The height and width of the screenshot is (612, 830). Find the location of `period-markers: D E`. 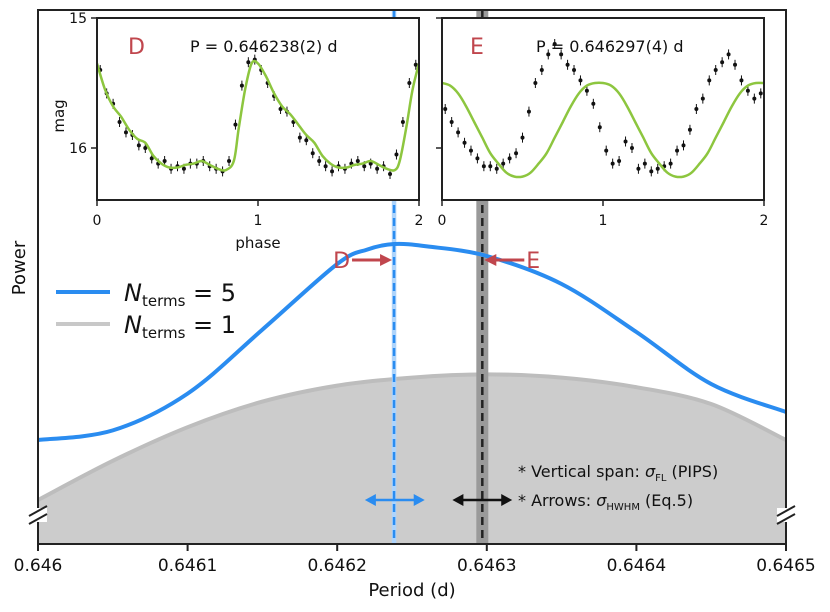

period-markers: D E is located at coordinates (436, 261).